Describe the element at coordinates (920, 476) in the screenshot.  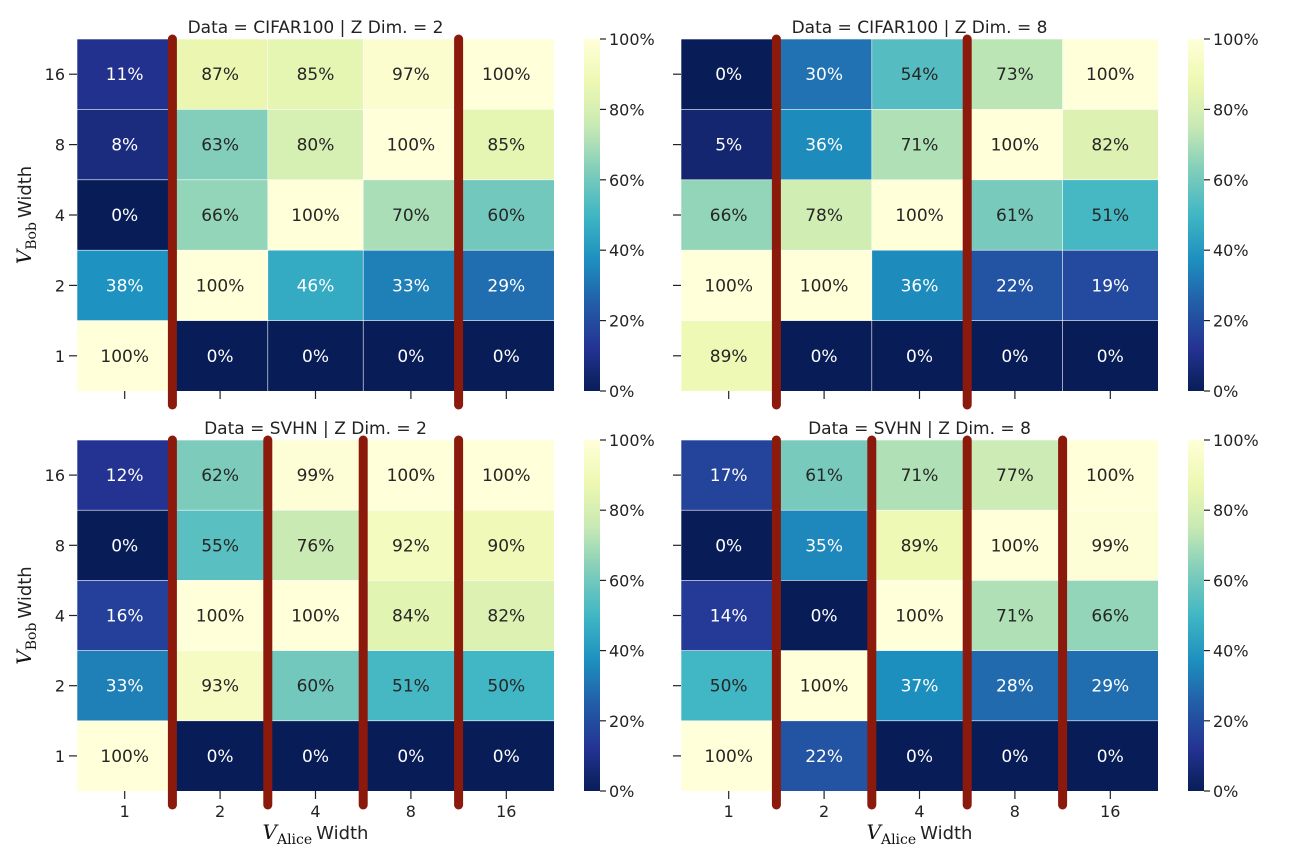
I see `cell-value-label: 71%` at that location.